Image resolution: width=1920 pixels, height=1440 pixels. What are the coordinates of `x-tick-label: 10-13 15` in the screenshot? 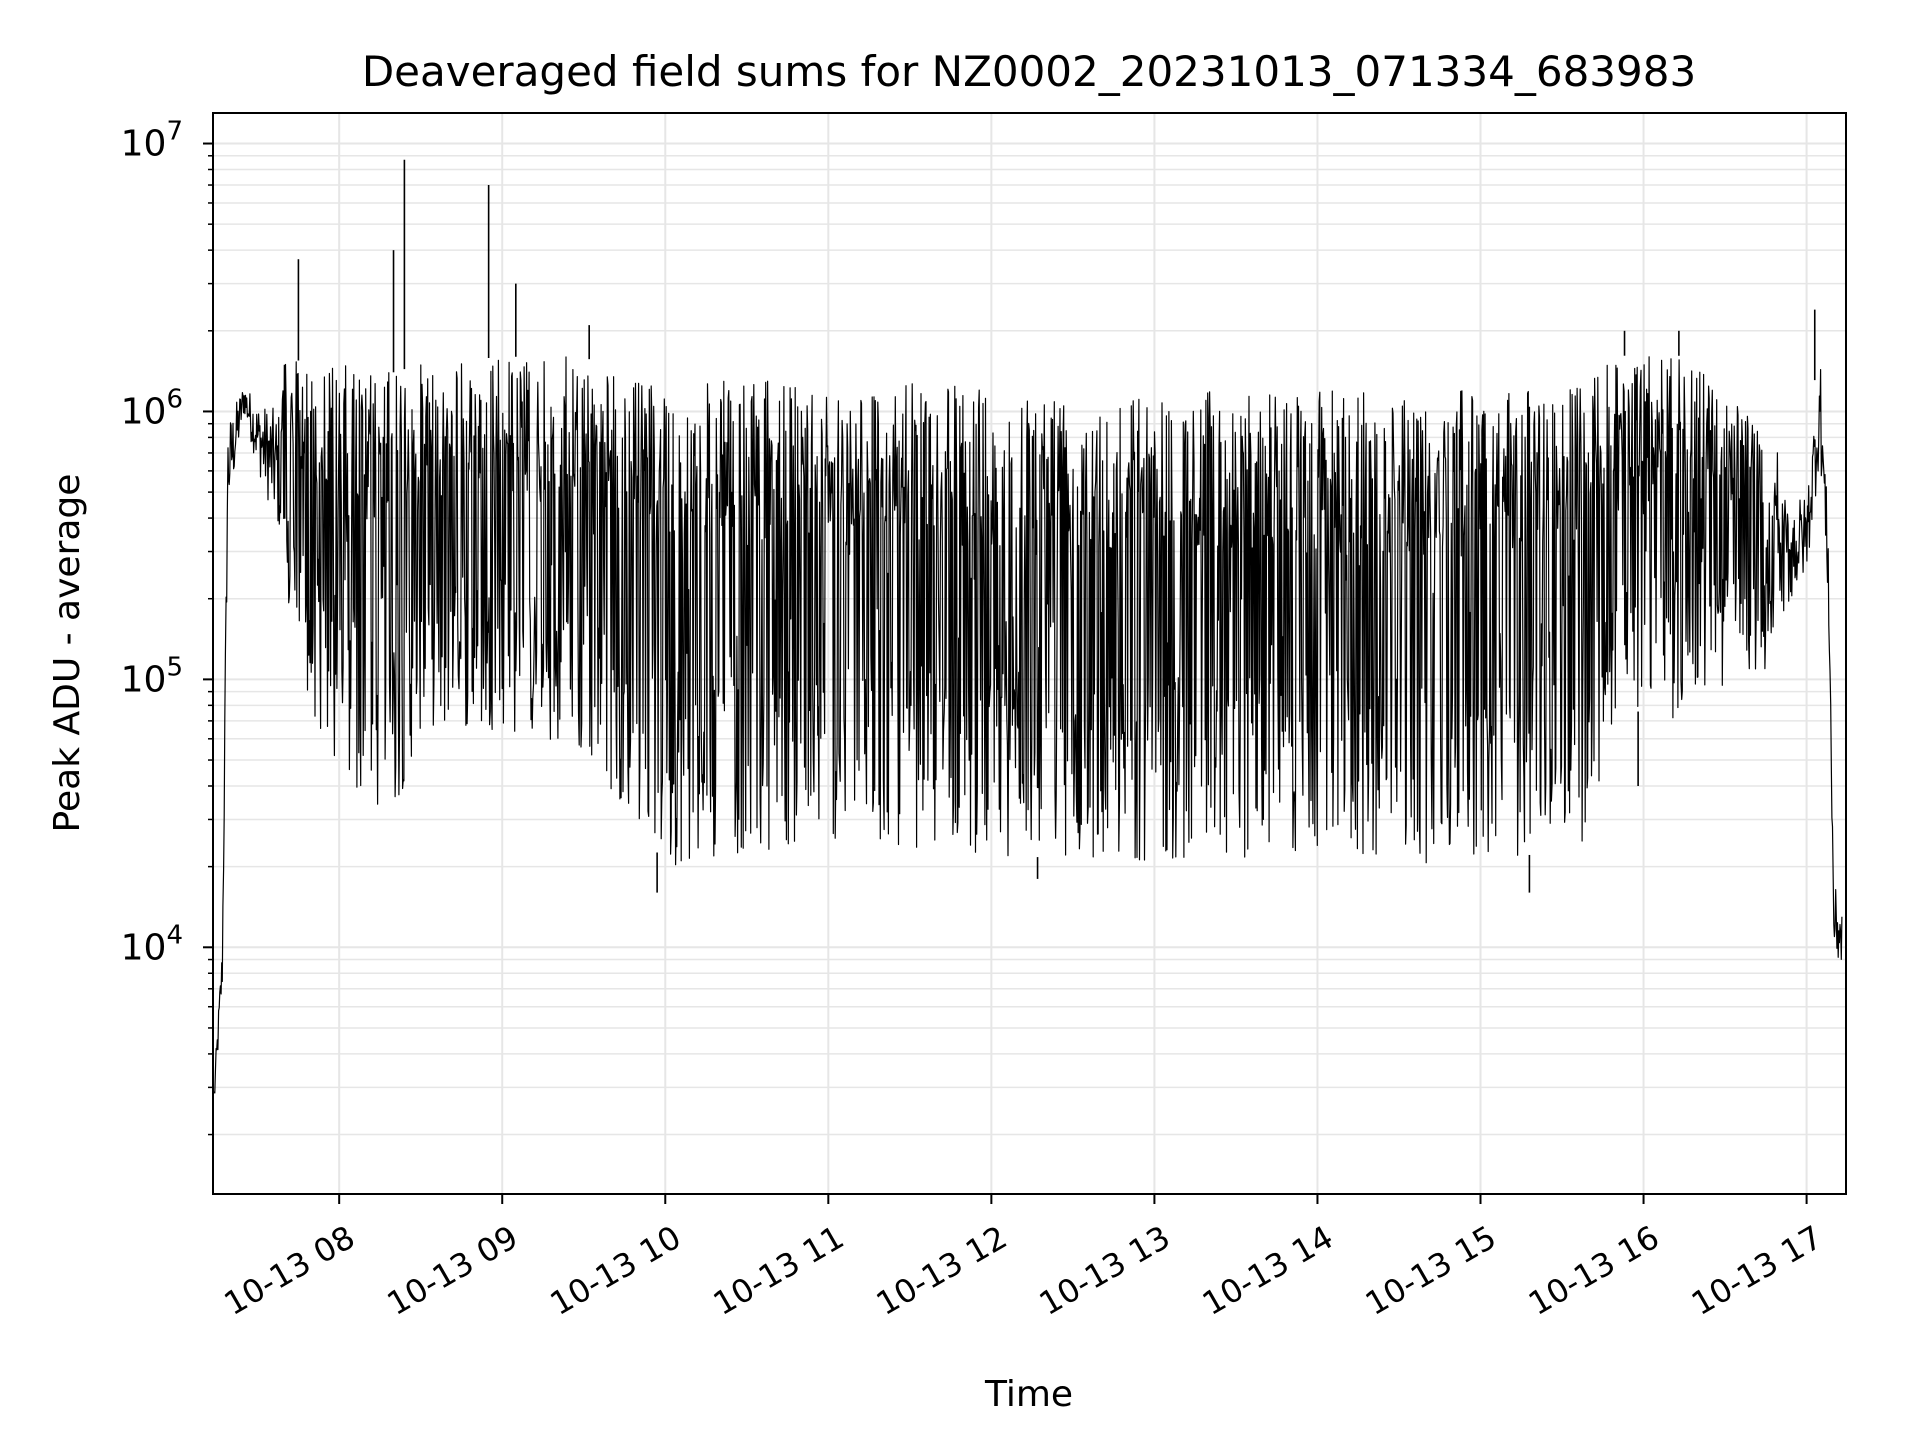 It's located at (1431, 1270).